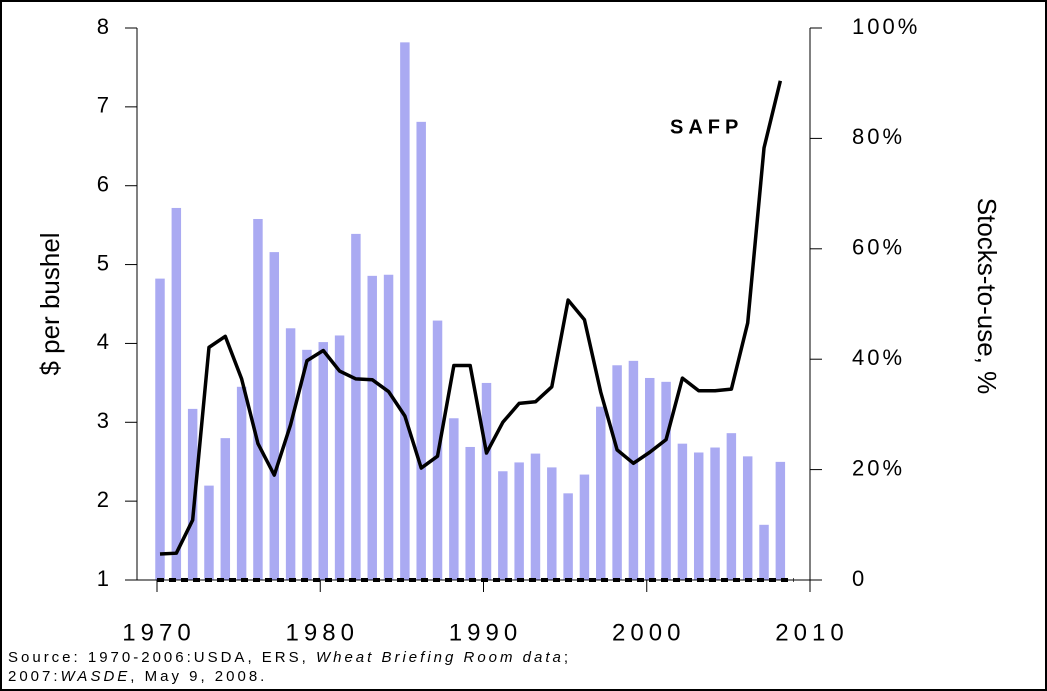 Image resolution: width=1047 pixels, height=691 pixels. I want to click on source-text: WASDE, so click(96, 676).